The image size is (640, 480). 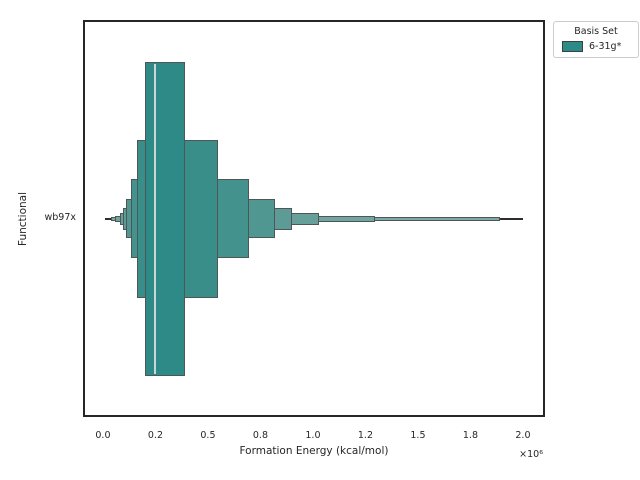 What do you see at coordinates (418, 435) in the screenshot?
I see `x-tick-label: 1.5` at bounding box center [418, 435].